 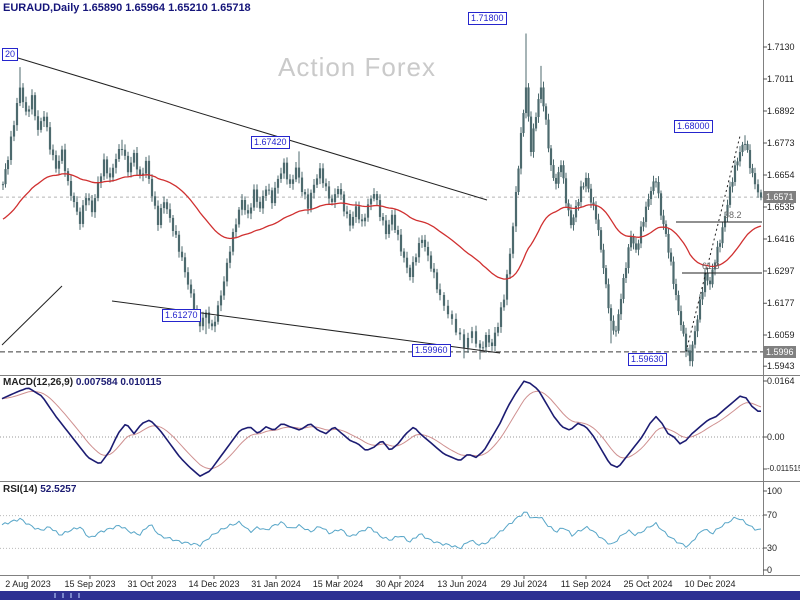 What do you see at coordinates (400, 595) in the screenshot?
I see `horizontal-scrollbar` at bounding box center [400, 595].